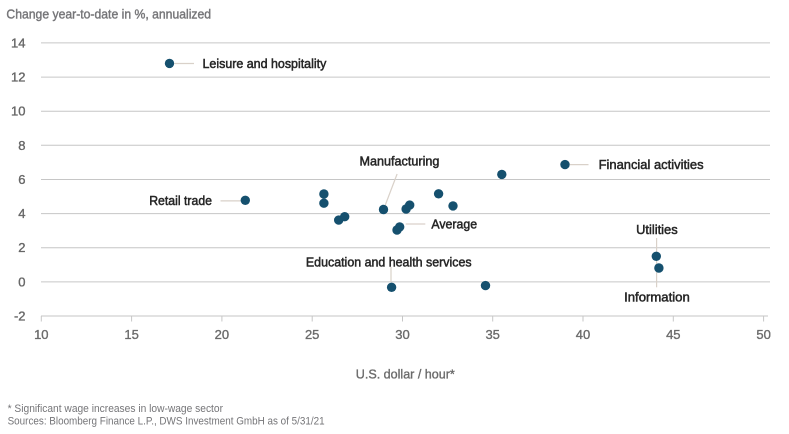 This screenshot has height=434, width=789. What do you see at coordinates (657, 229) in the screenshot?
I see `svg-text: Utilities` at bounding box center [657, 229].